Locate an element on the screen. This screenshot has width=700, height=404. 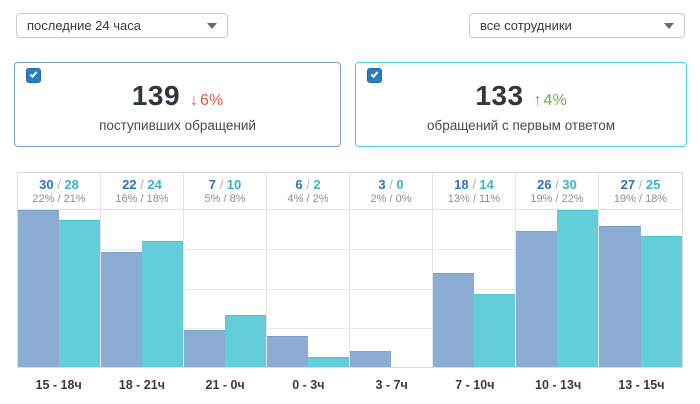
column-percents: 19% / 22% is located at coordinates (557, 199).